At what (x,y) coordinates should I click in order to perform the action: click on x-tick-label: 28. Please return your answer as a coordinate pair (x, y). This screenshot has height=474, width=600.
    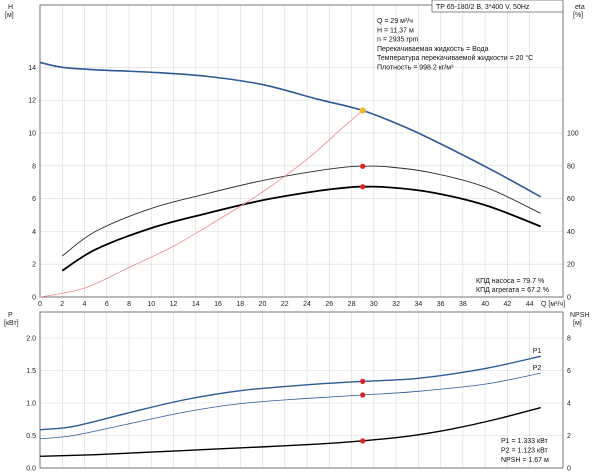
    Looking at the image, I should click on (352, 304).